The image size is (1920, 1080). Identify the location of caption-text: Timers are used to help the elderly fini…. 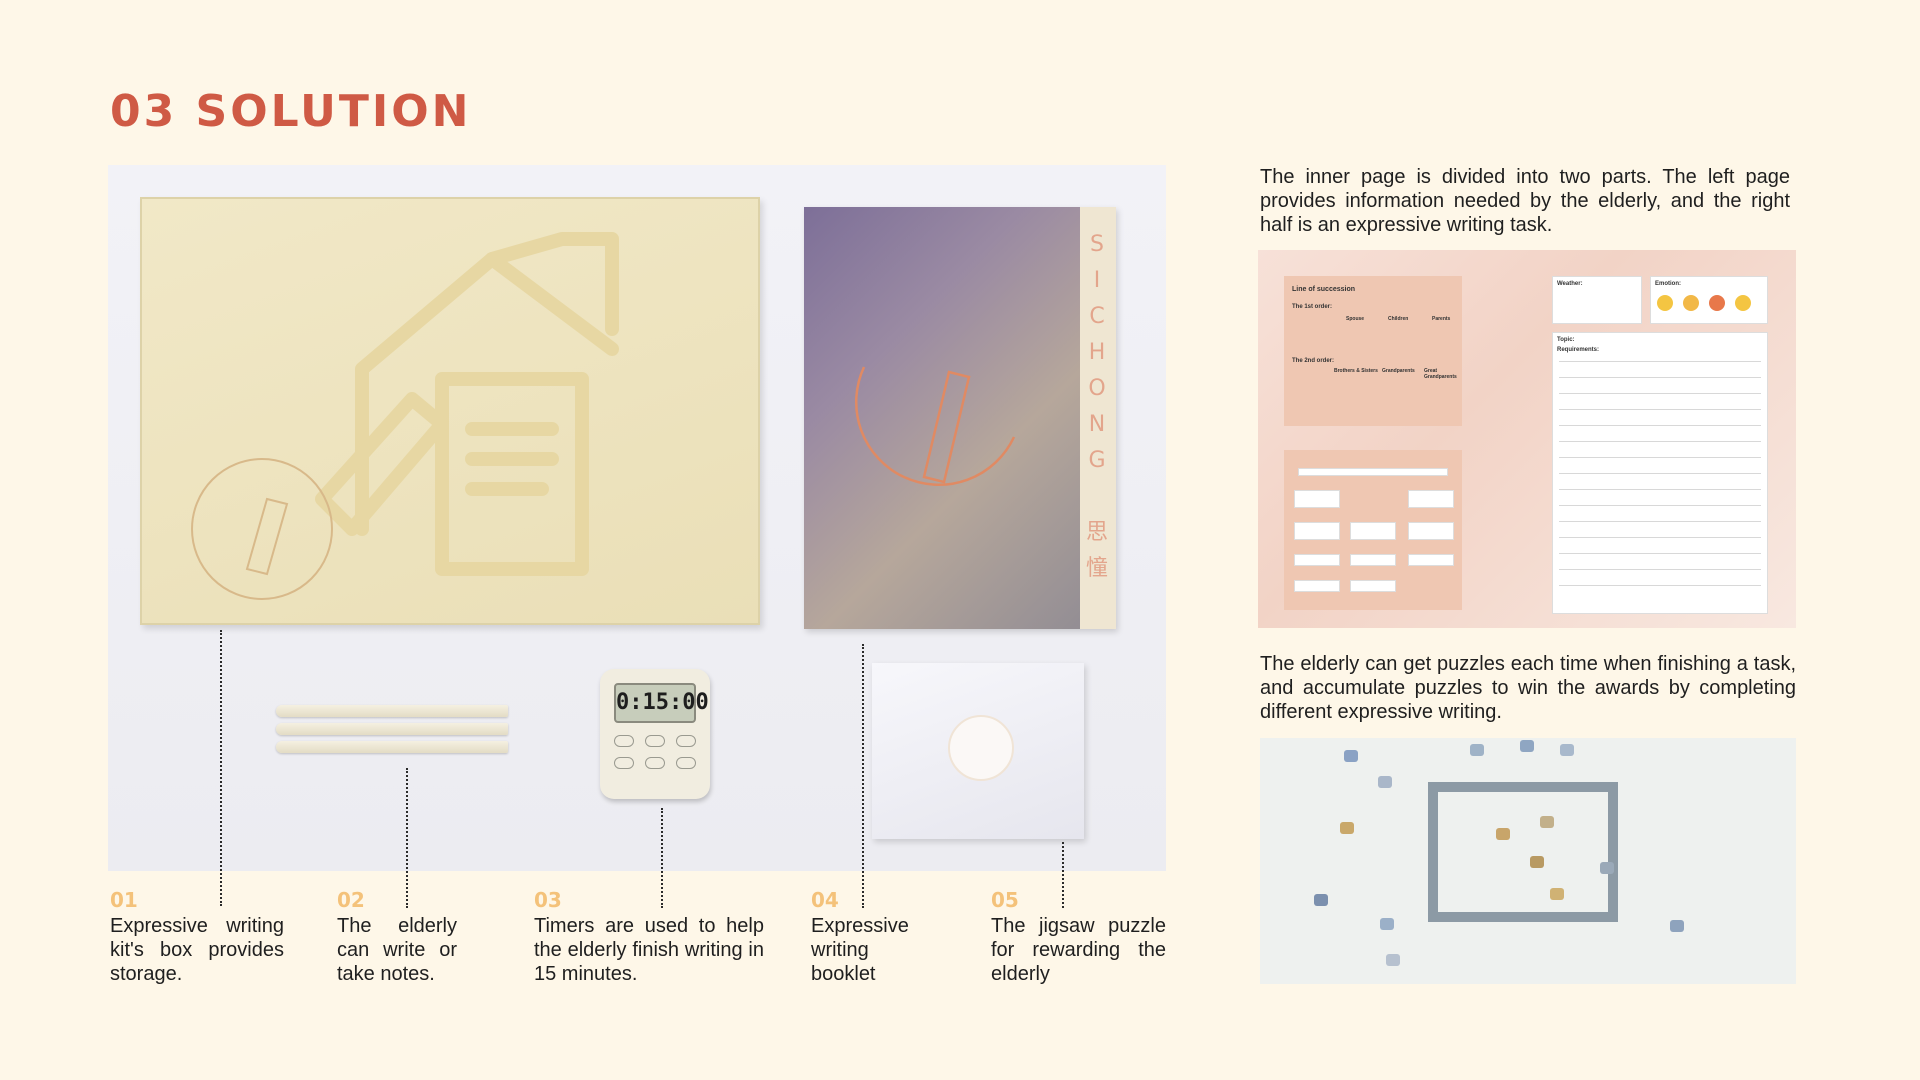
(649, 950).